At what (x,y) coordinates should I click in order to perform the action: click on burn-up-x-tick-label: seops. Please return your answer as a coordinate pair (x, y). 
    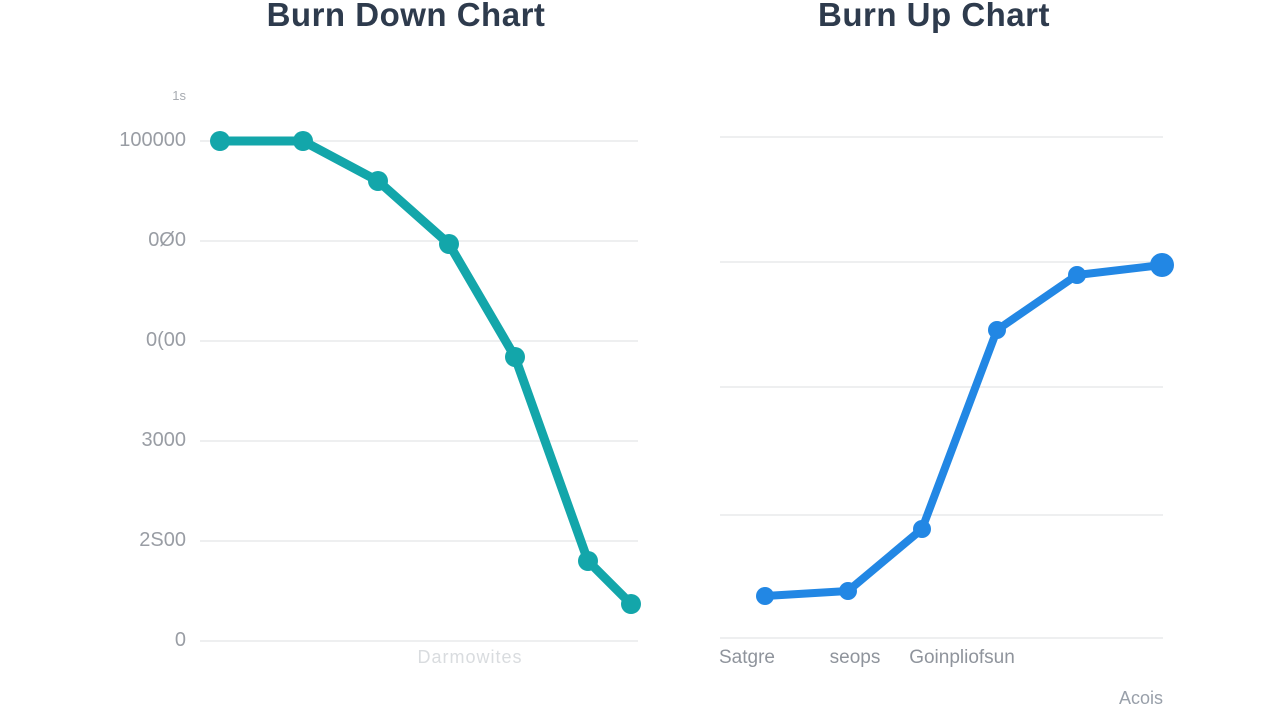
    Looking at the image, I should click on (855, 657).